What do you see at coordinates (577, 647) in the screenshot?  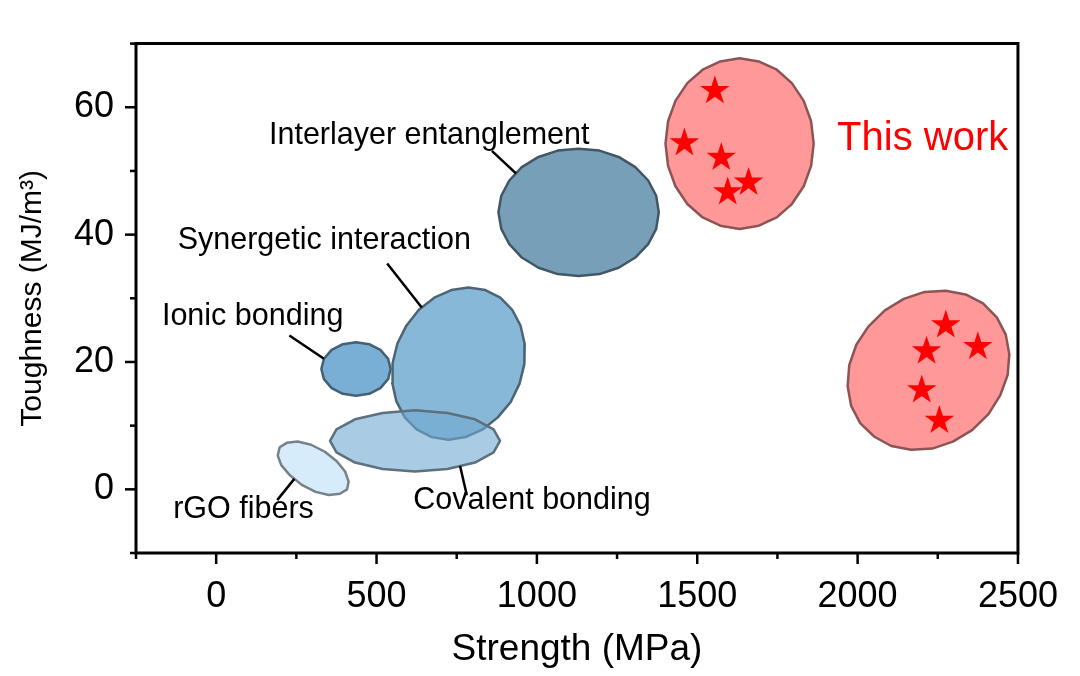 I see `x-axis-title: Strength (MPa)` at bounding box center [577, 647].